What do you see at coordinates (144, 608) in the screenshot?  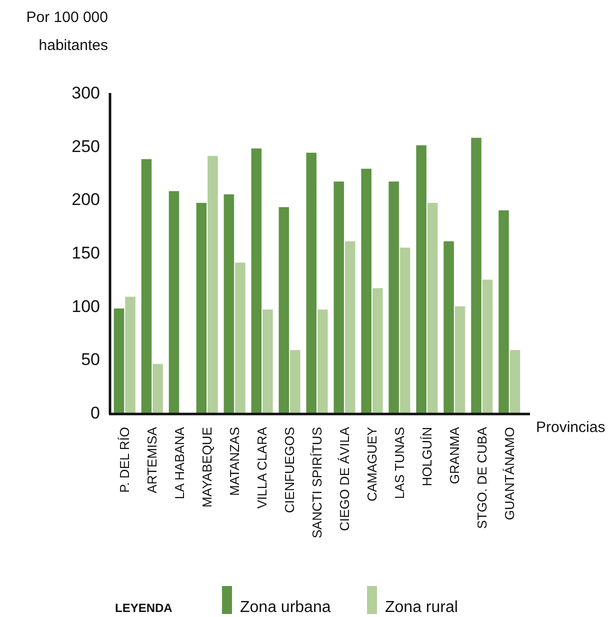 I see `legend-title: LEYENDA` at bounding box center [144, 608].